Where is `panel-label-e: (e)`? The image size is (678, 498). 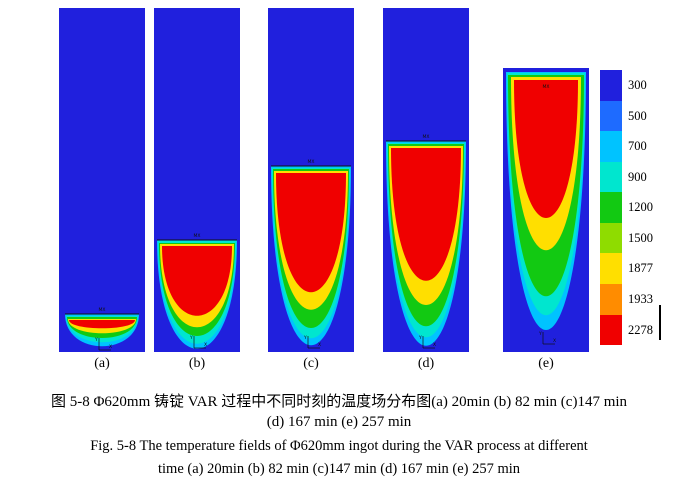 panel-label-e: (e) is located at coordinates (546, 363).